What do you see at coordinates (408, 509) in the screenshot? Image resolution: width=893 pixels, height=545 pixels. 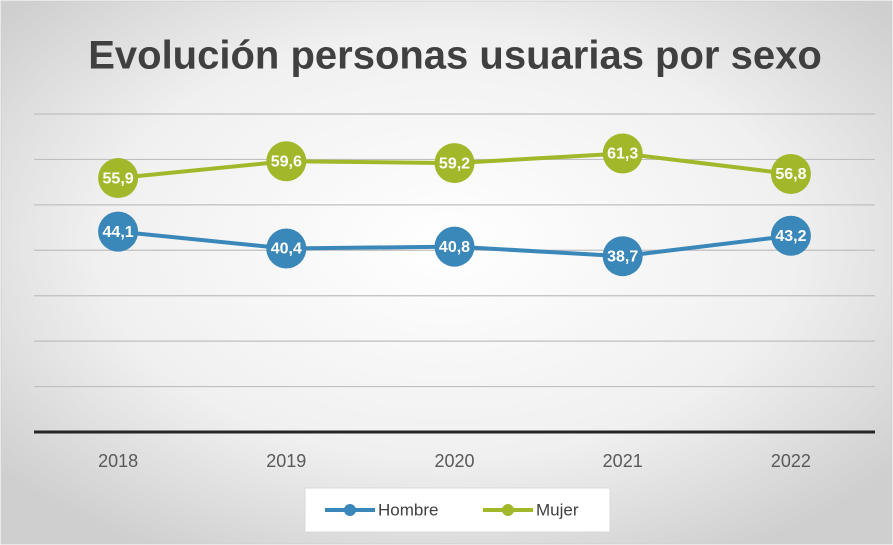 I see `legend-label: Hombre` at bounding box center [408, 509].